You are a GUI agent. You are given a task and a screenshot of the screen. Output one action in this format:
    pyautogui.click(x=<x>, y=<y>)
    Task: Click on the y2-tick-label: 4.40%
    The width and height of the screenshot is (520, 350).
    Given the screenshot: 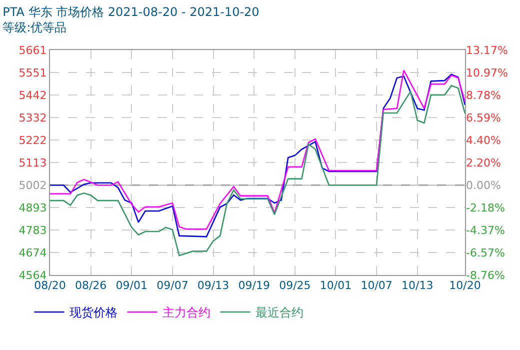 What is the action you would take?
    pyautogui.click(x=483, y=140)
    